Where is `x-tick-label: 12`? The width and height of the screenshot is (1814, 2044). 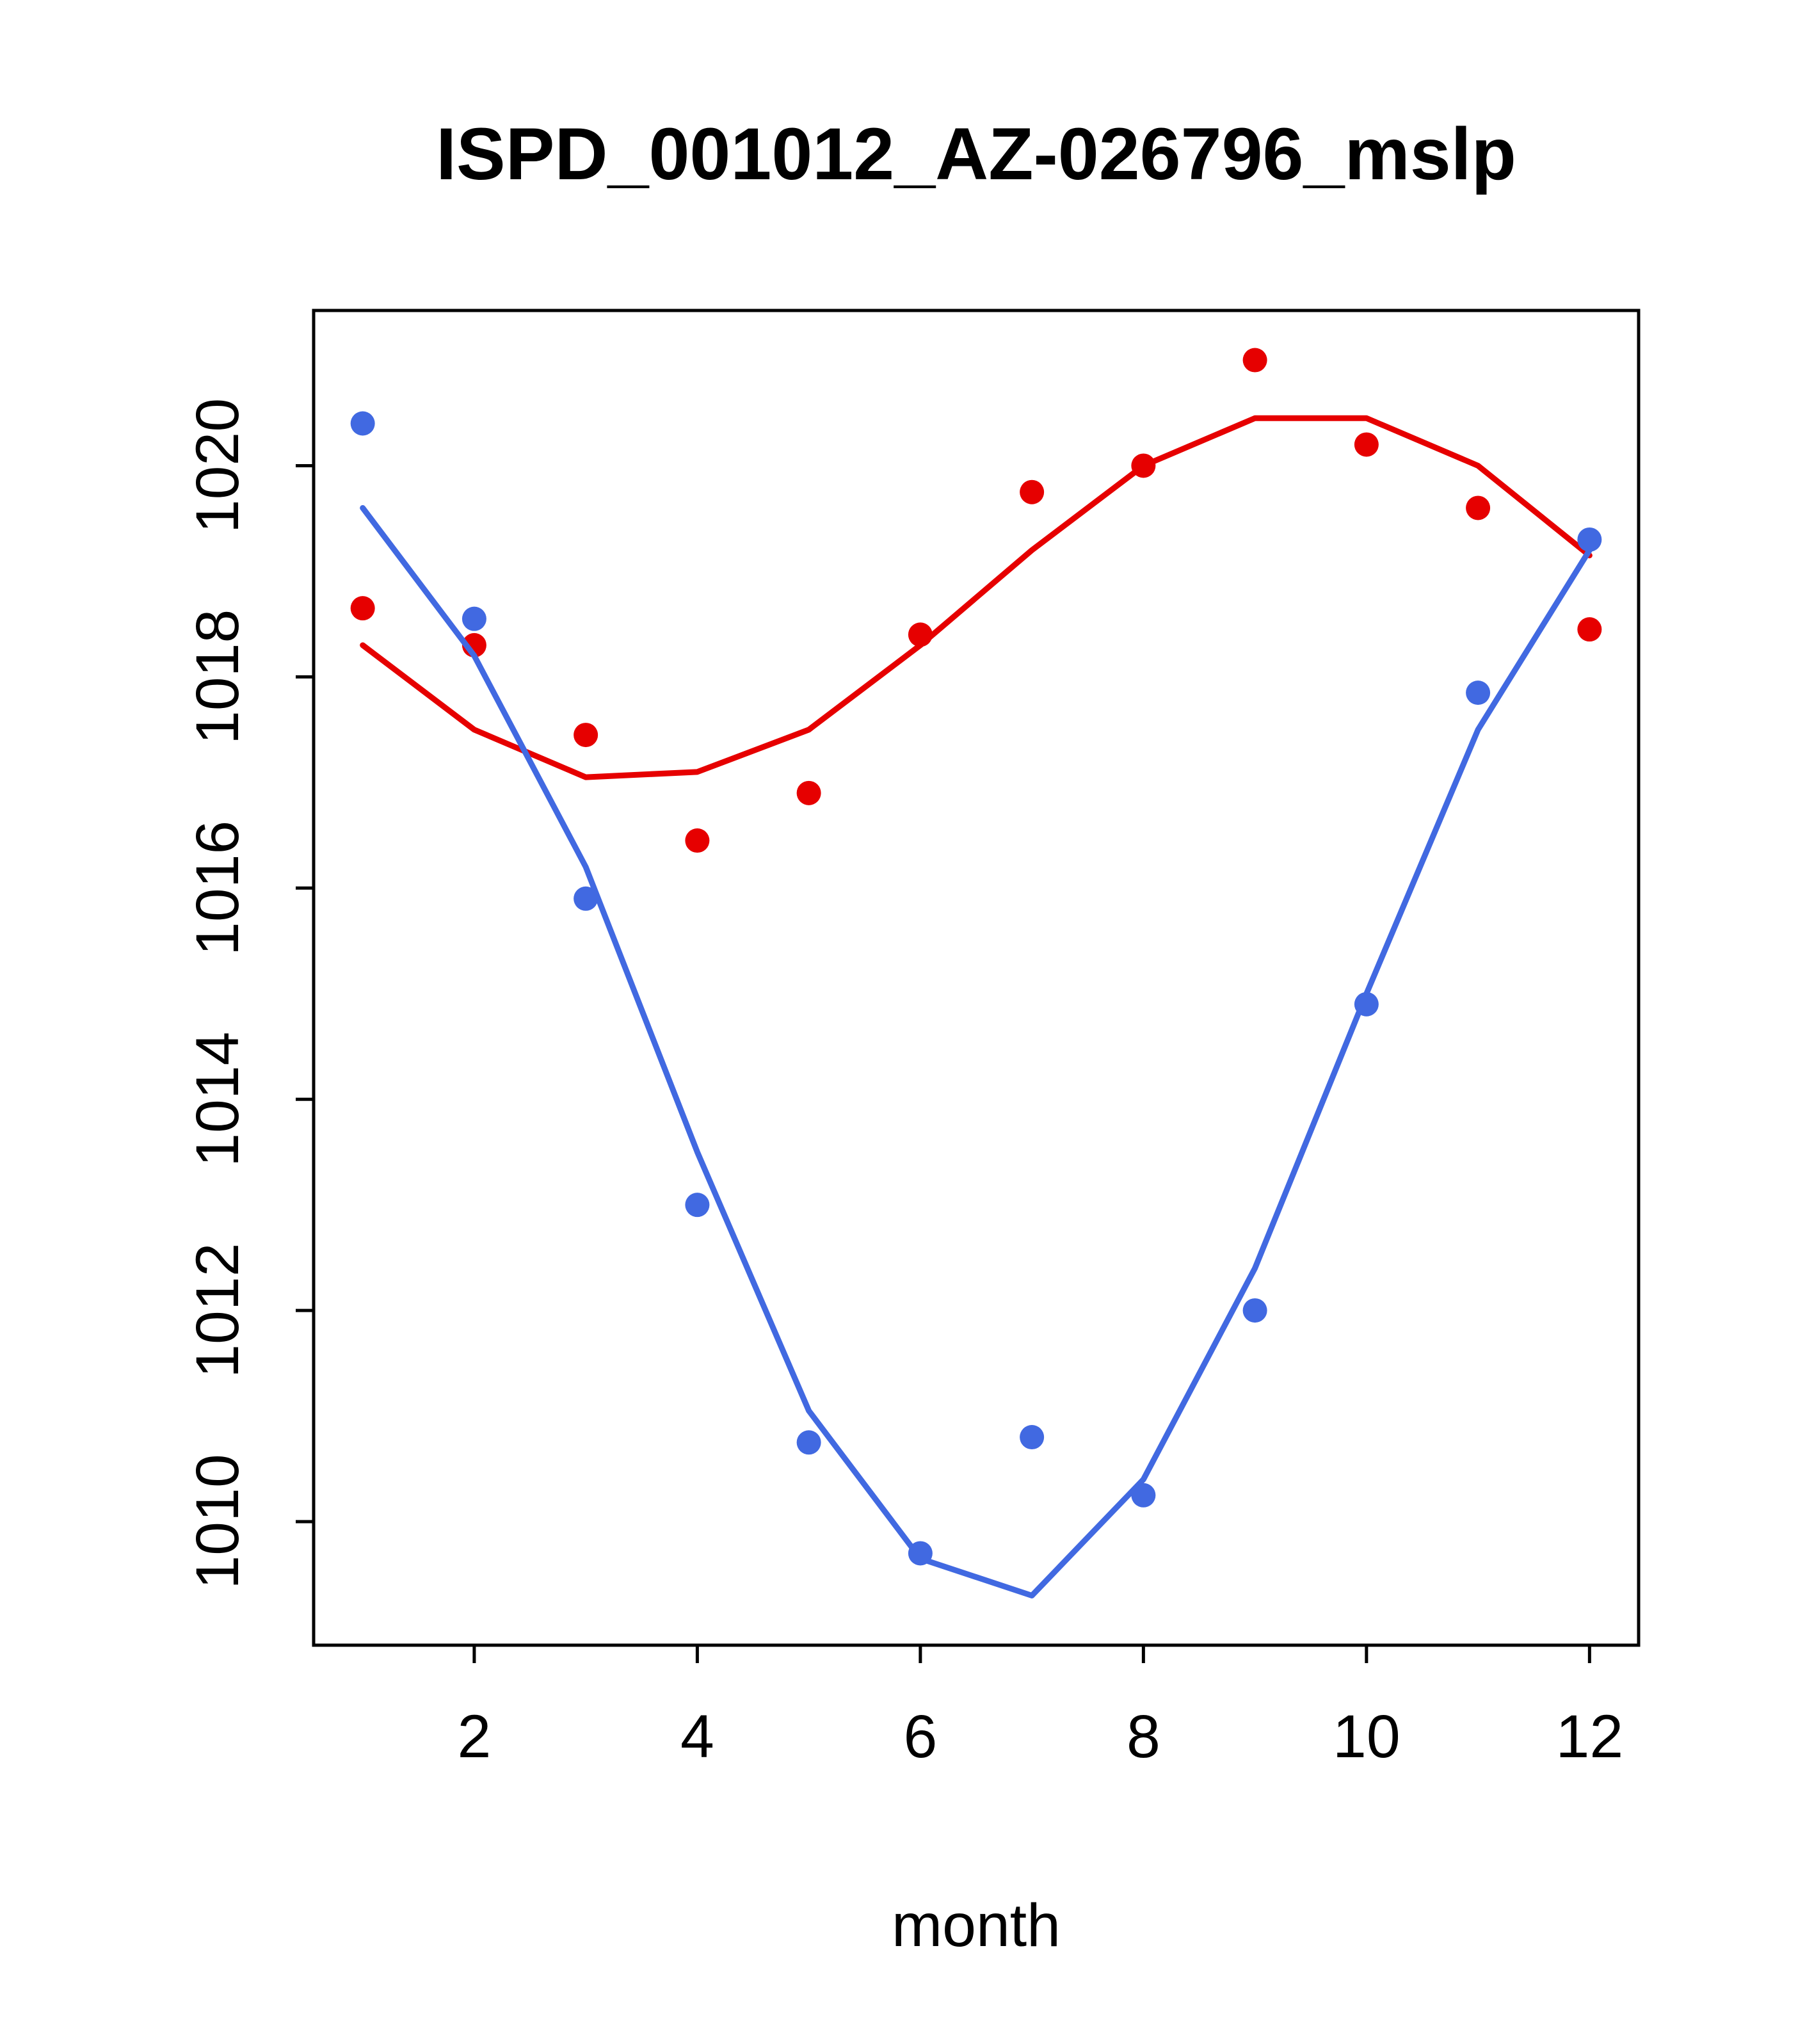 x-tick-label: 12 is located at coordinates (1589, 1737).